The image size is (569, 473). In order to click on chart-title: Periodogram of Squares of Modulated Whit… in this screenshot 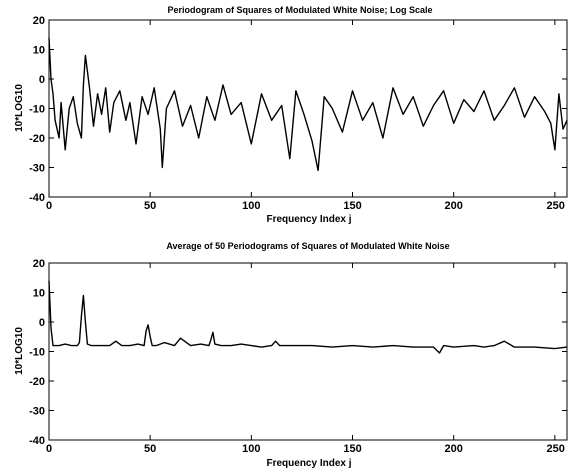, I will do `click(299, 10)`.